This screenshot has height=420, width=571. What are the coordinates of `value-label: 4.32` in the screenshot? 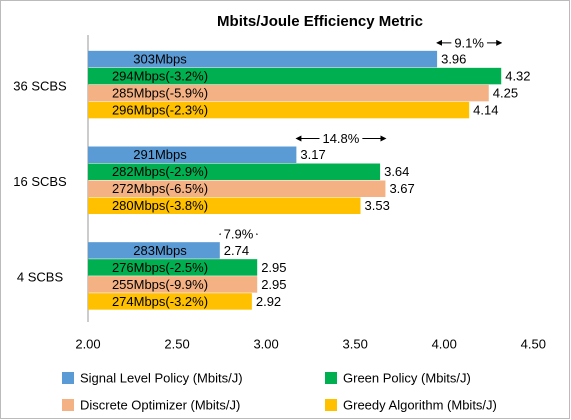 It's located at (517, 76).